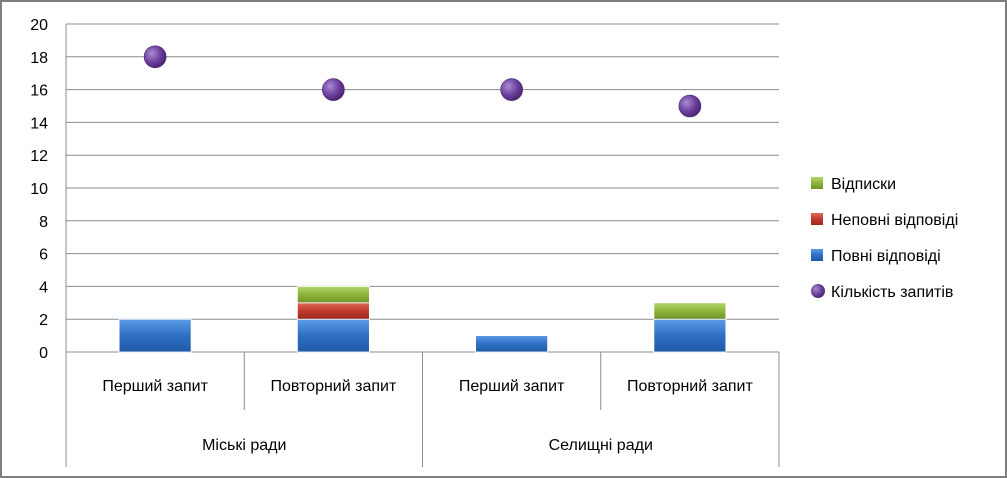  What do you see at coordinates (886, 256) in the screenshot?
I see `legend-label: Повні відповіді` at bounding box center [886, 256].